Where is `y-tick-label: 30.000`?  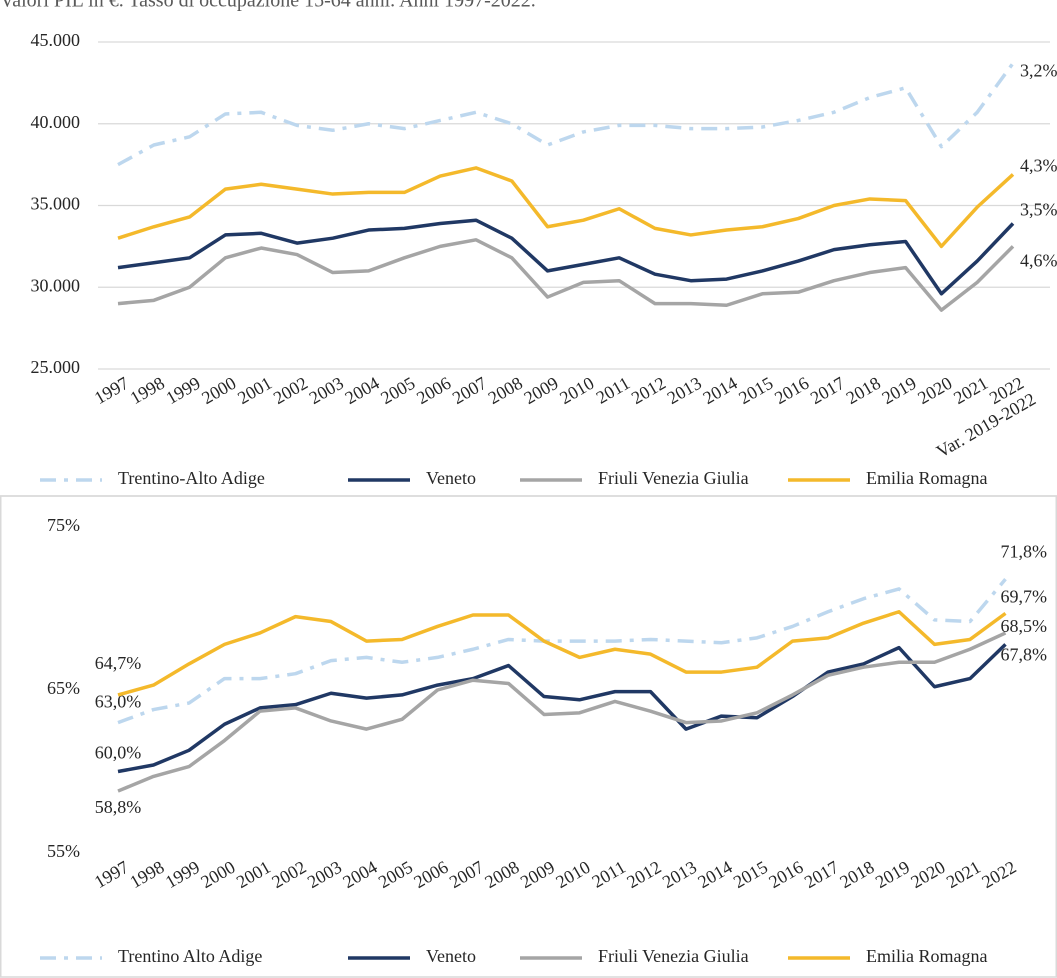 y-tick-label: 30.000 is located at coordinates (56, 285).